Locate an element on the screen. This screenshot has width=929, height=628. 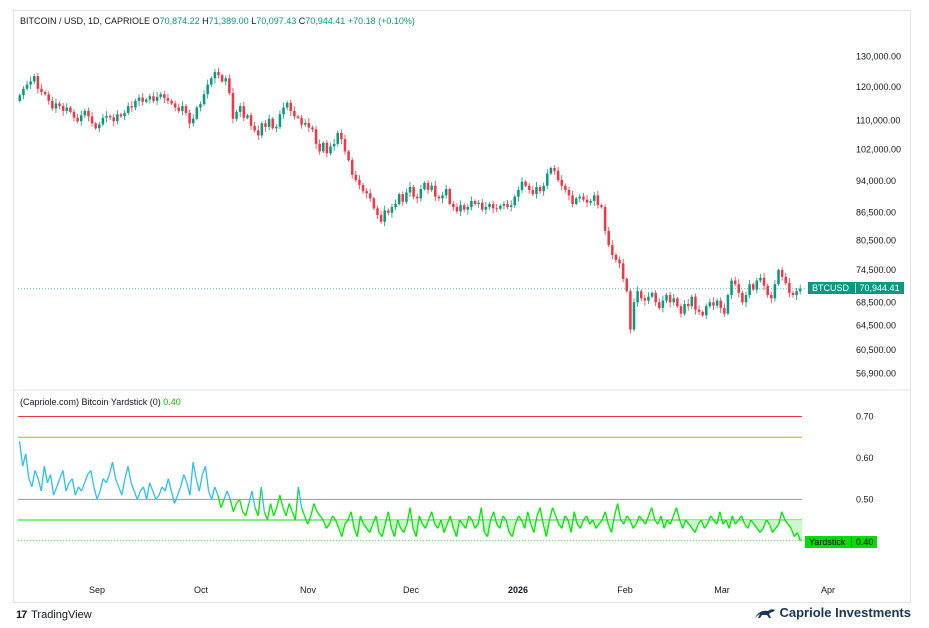
time-axis: Sep Oct Nov Dec 2026 Feb Mar Apr is located at coordinates (462, 590).